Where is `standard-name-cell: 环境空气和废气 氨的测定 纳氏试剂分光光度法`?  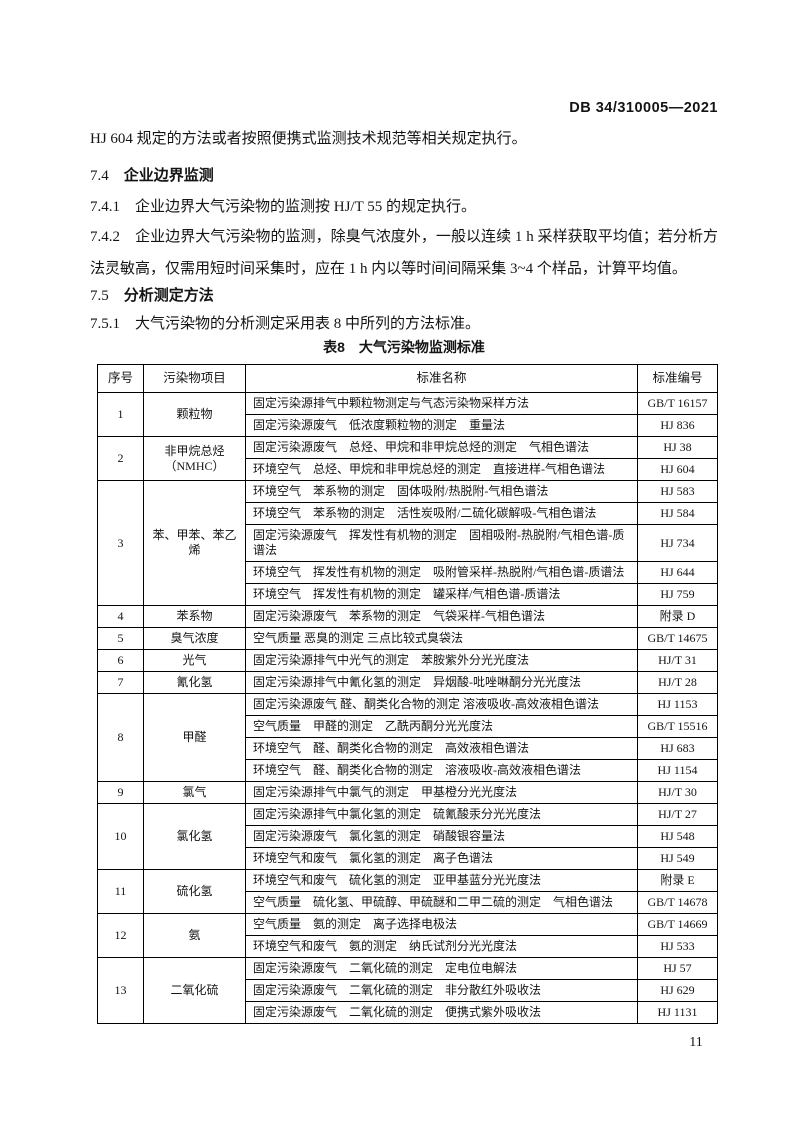 standard-name-cell: 环境空气和废气 氨的测定 纳氏试剂分光光度法 is located at coordinates (441, 946).